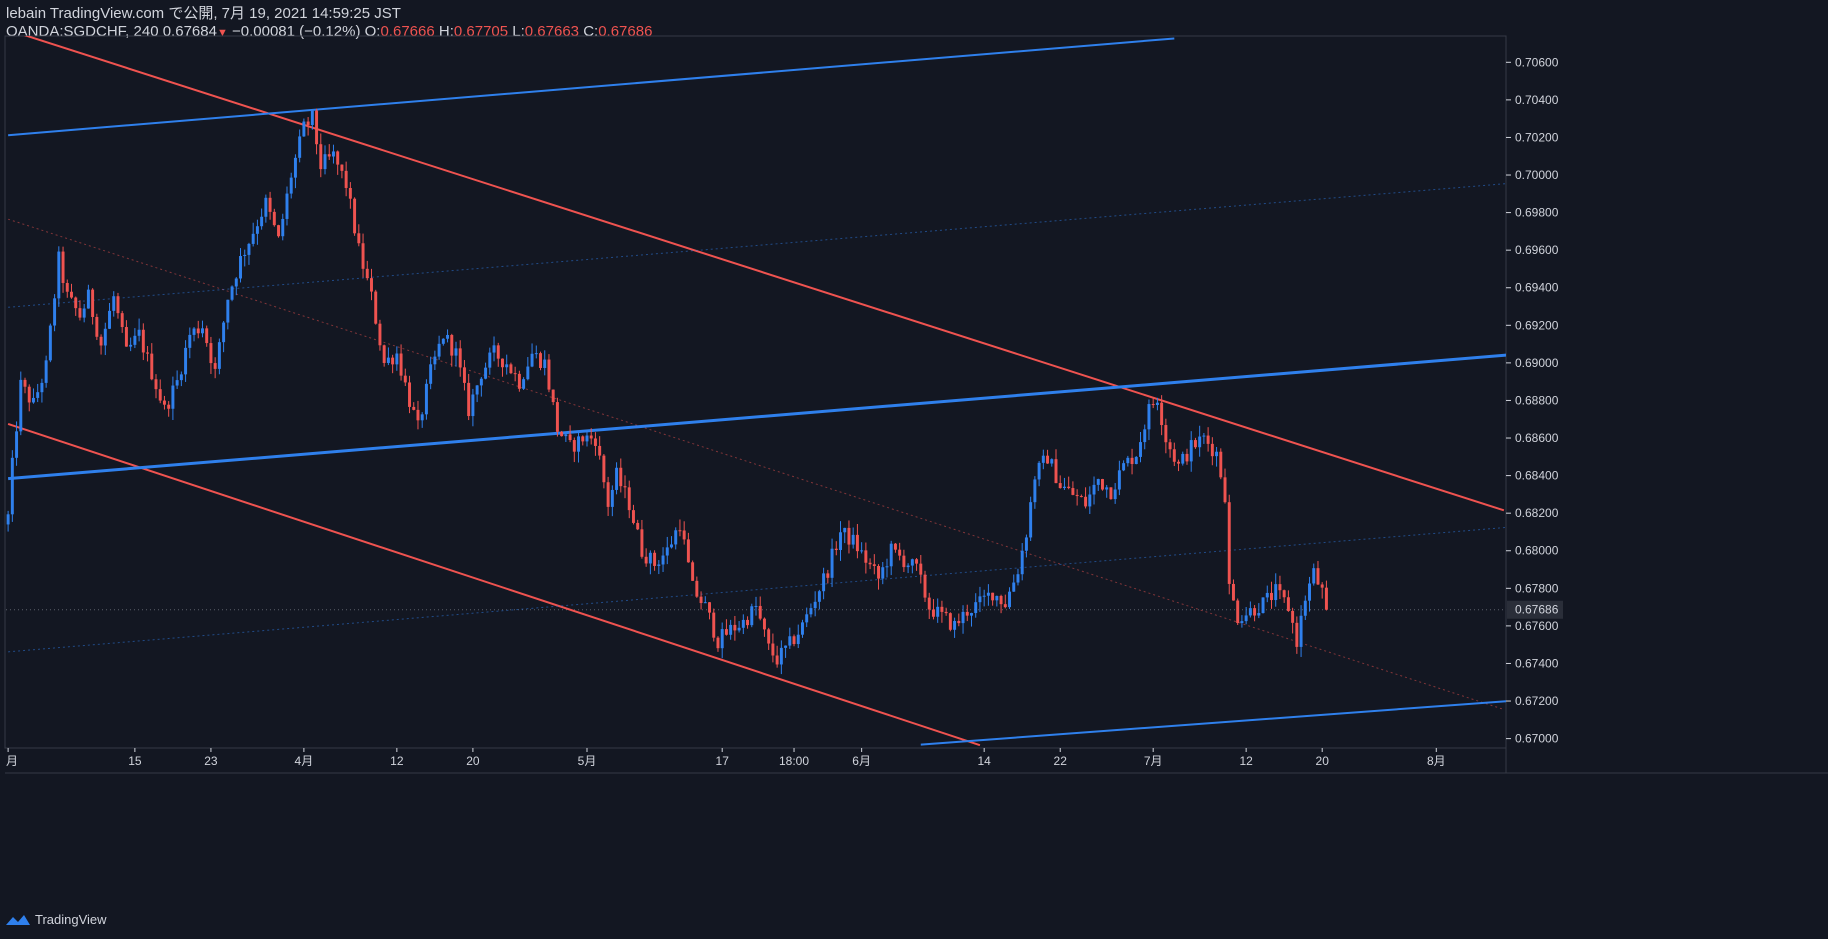 This screenshot has height=939, width=1828. What do you see at coordinates (1246, 761) in the screenshot?
I see `x-tick-label: 12` at bounding box center [1246, 761].